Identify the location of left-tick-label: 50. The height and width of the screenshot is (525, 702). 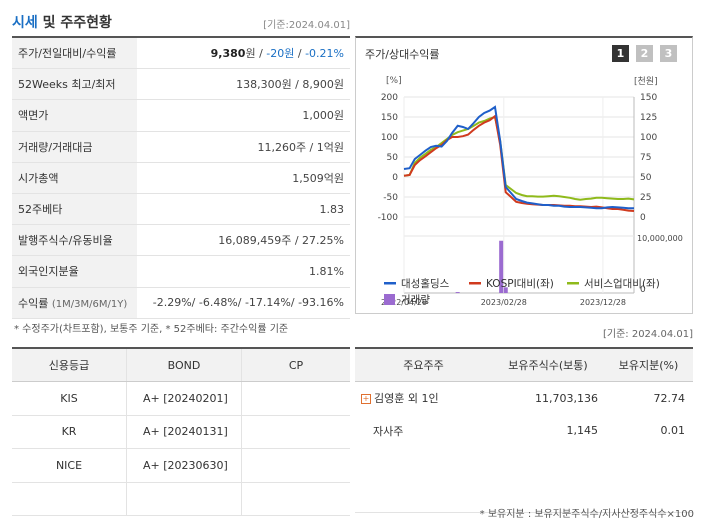
(393, 158).